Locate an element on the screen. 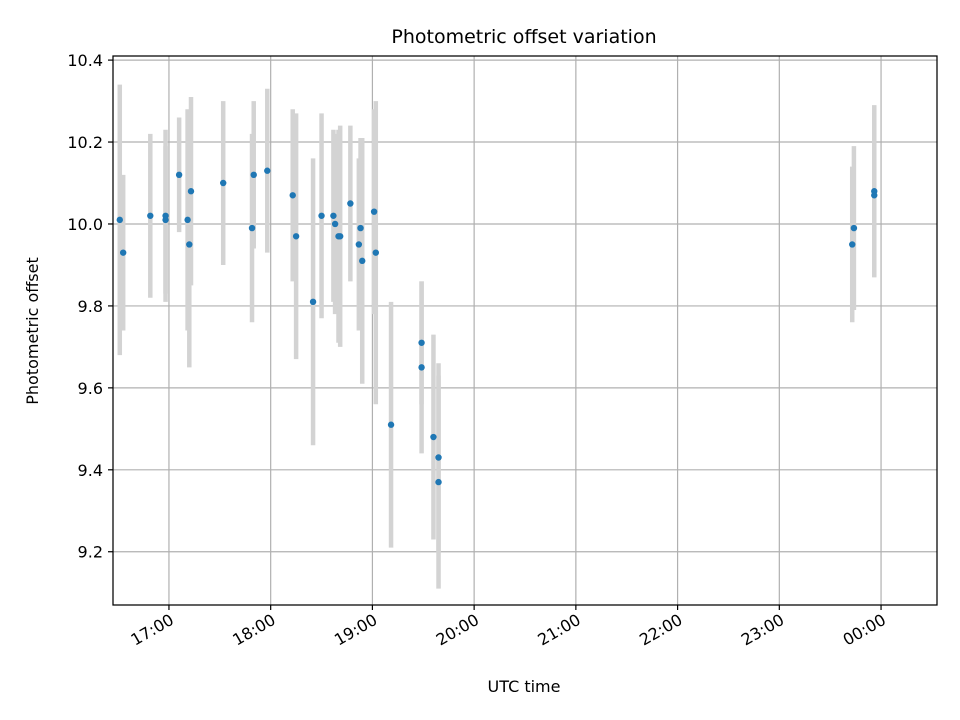 The width and height of the screenshot is (960, 720). chart-title: Photometric offset variation is located at coordinates (523, 37).